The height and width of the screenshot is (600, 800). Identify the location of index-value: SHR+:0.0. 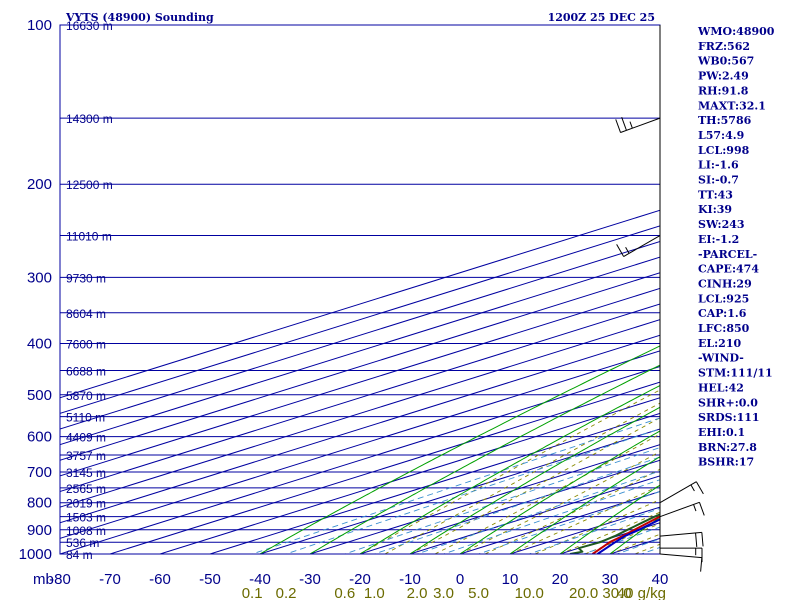
(728, 402).